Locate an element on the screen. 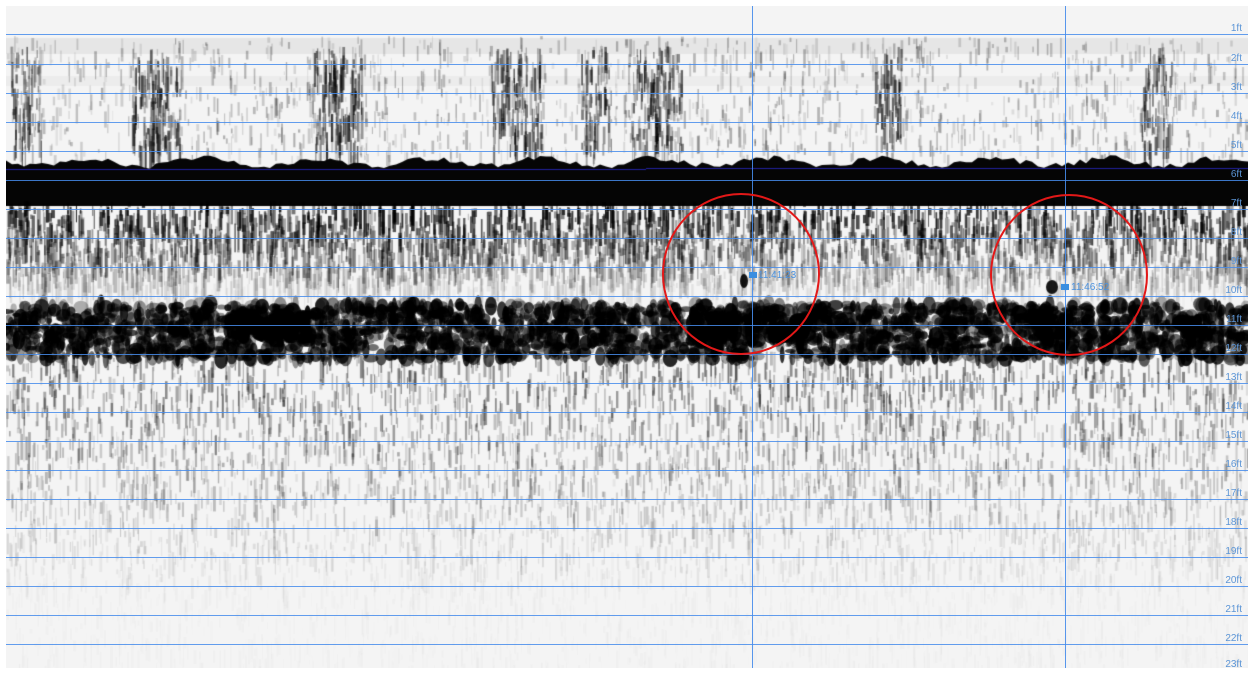 This screenshot has height=674, width=1254. depth-label: 23ft is located at coordinates (1233, 664).